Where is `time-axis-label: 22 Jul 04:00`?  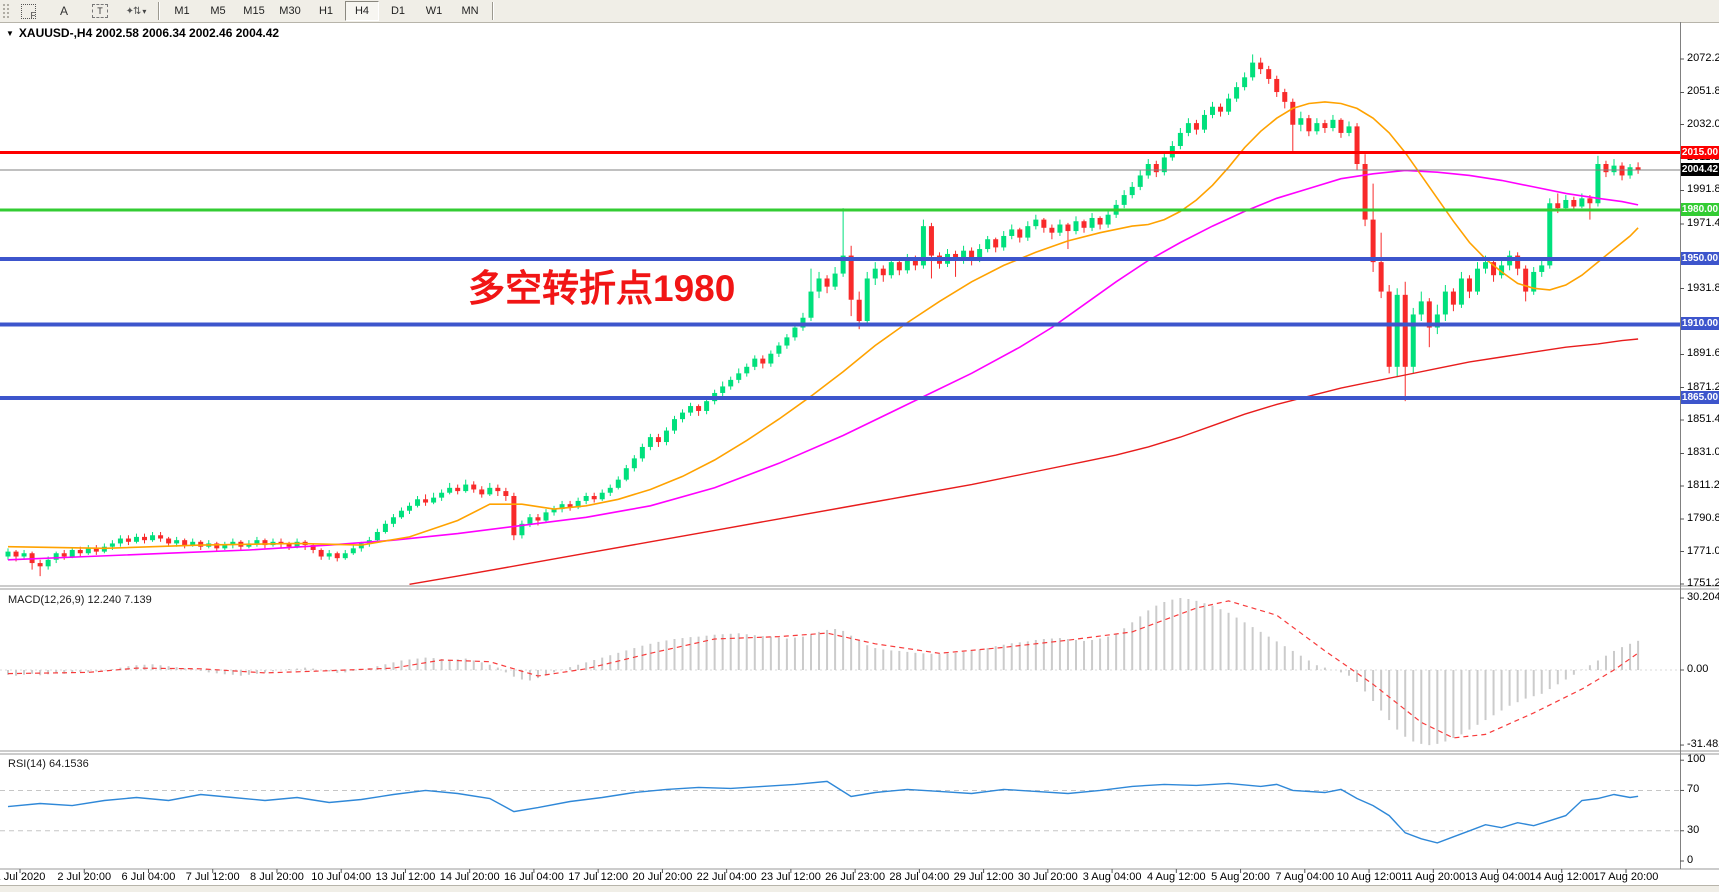 time-axis-label: 22 Jul 04:00 is located at coordinates (726, 877).